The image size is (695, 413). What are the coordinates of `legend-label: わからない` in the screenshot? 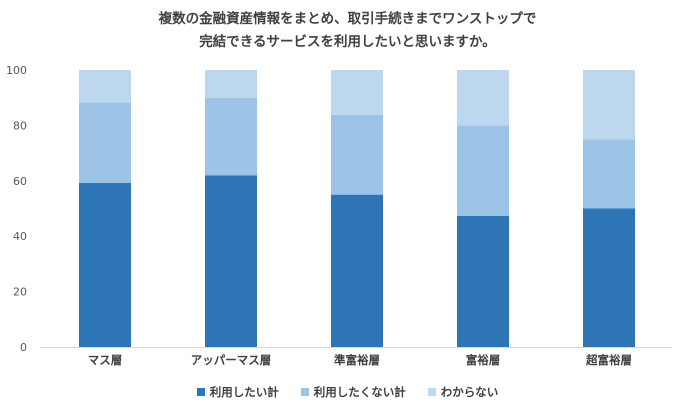 It's located at (469, 392).